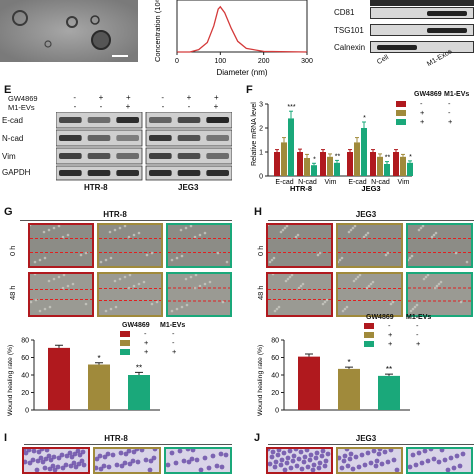  Describe the element at coordinates (344, 12) in the screenshot. I see `wb-marker-cd81: CD81` at that location.